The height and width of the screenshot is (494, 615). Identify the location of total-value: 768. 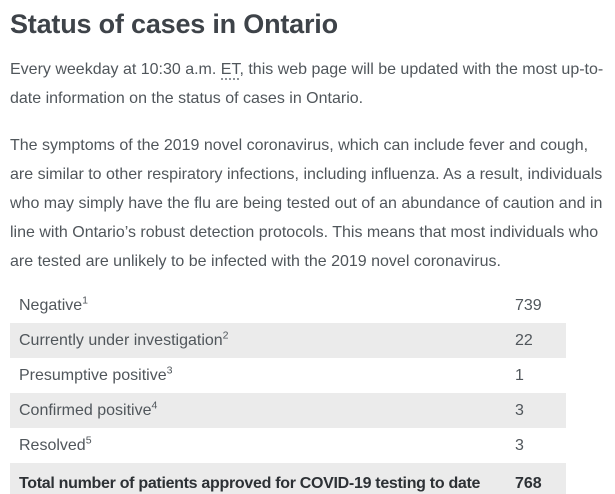
(528, 483).